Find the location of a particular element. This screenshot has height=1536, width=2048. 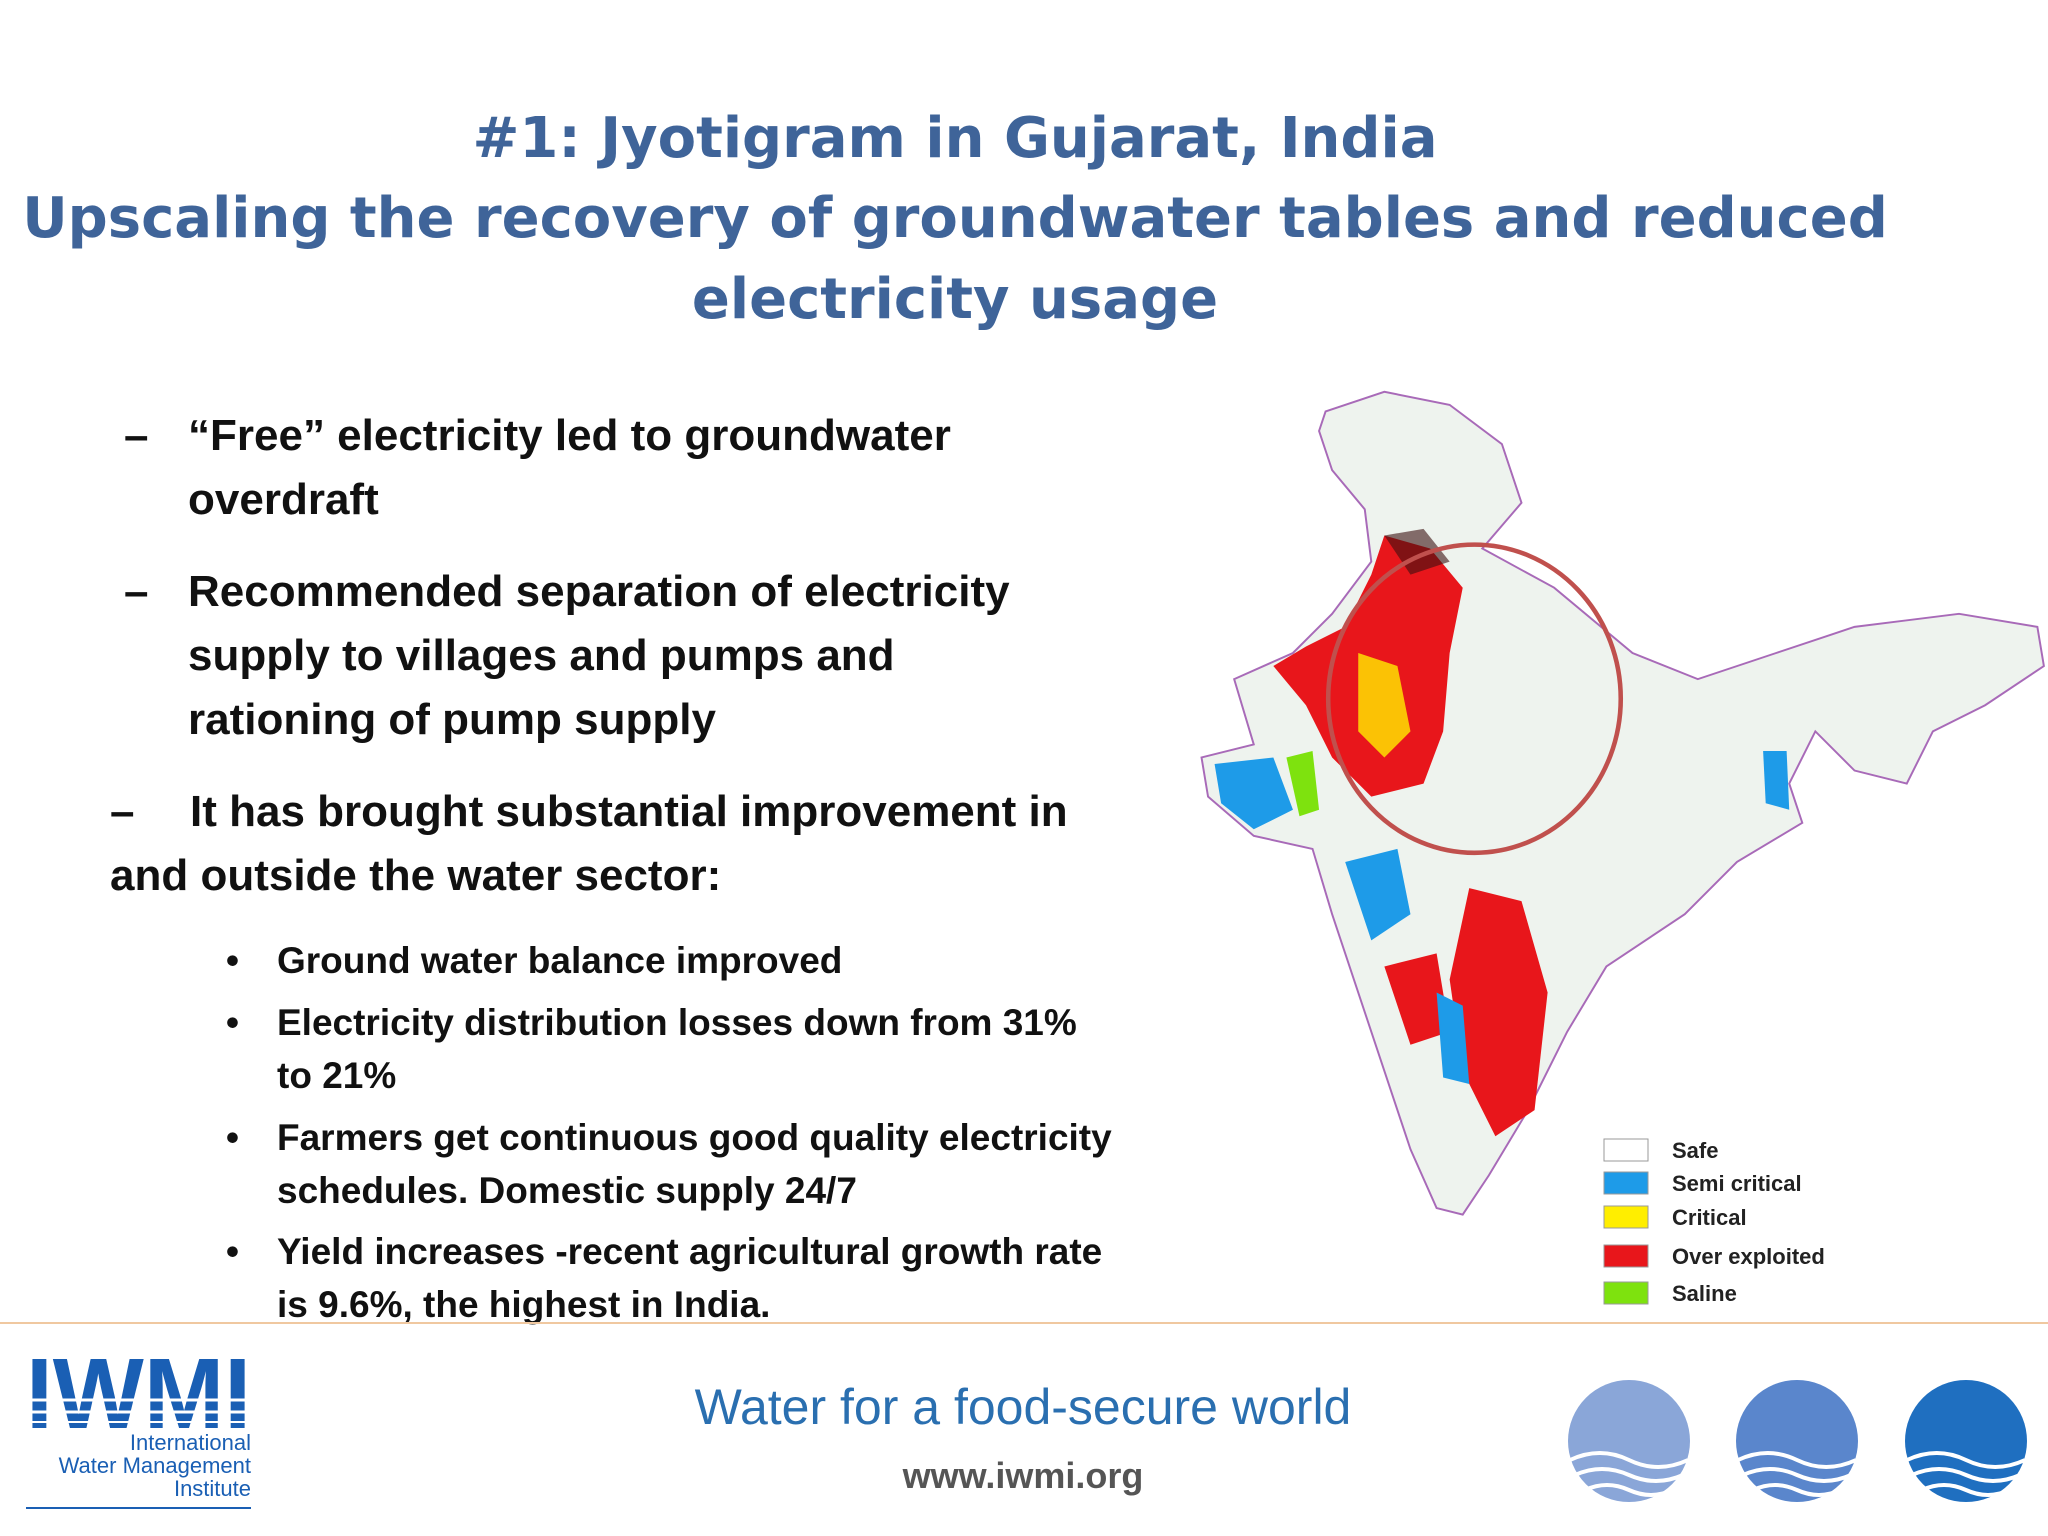

logo-line: Water Management is located at coordinates (155, 1465).